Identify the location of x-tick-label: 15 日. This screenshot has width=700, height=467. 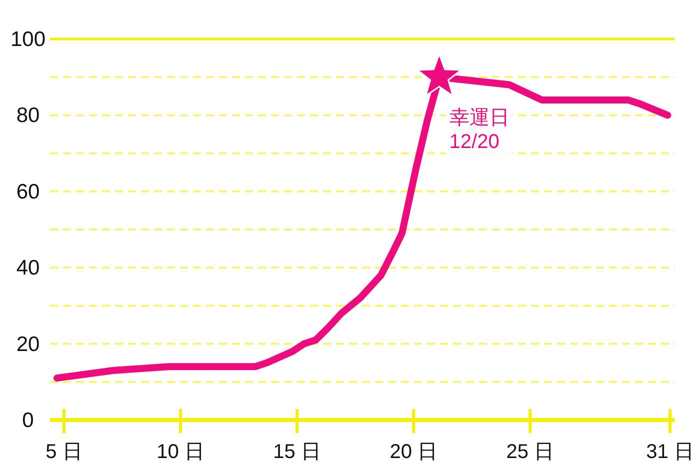
(297, 452).